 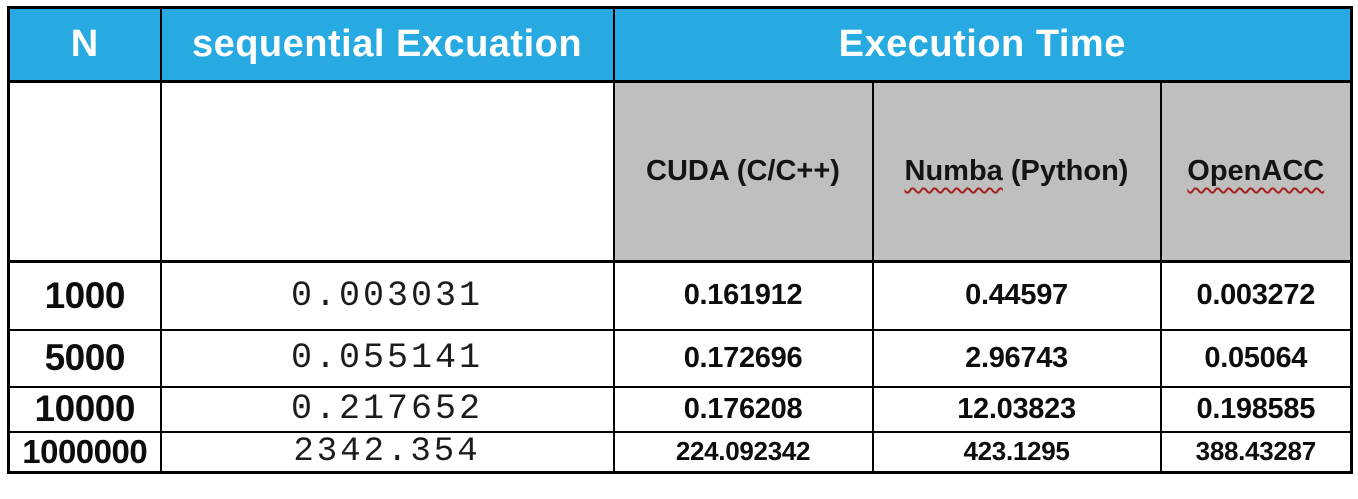 What do you see at coordinates (1256, 452) in the screenshot?
I see `cell-openacc: 388.43287` at bounding box center [1256, 452].